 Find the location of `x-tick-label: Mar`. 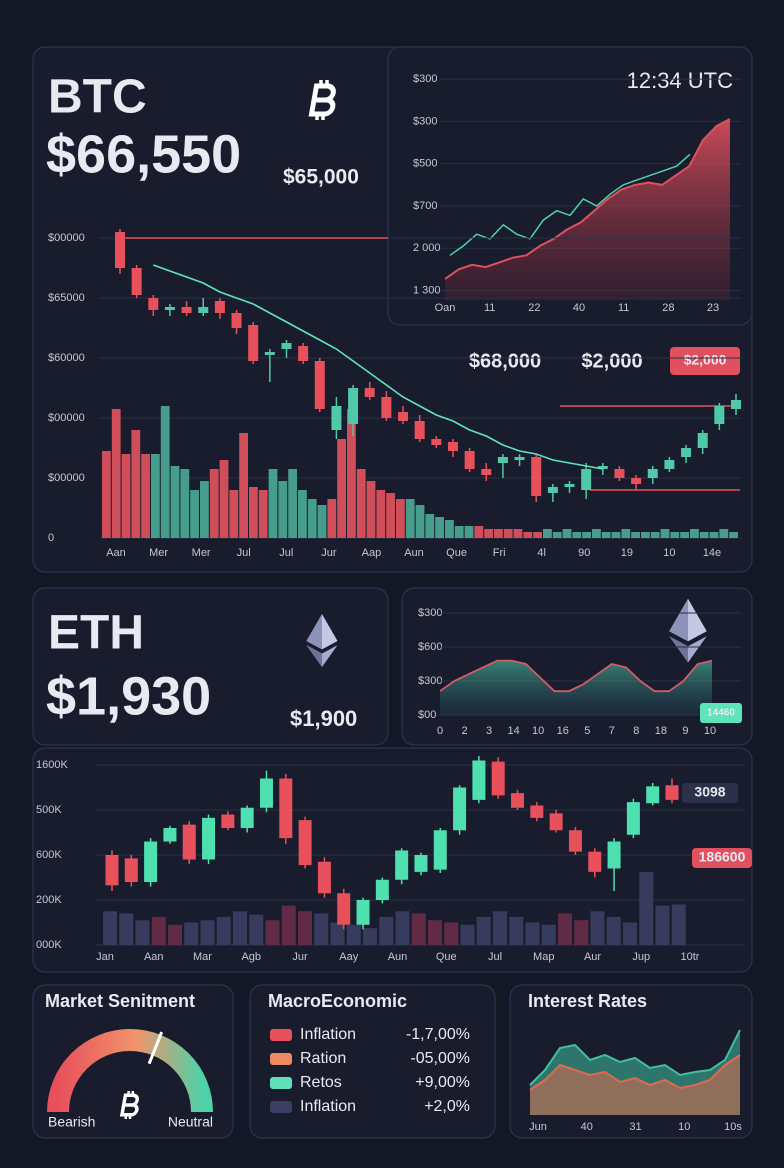

x-tick-label: Mar is located at coordinates (202, 957).